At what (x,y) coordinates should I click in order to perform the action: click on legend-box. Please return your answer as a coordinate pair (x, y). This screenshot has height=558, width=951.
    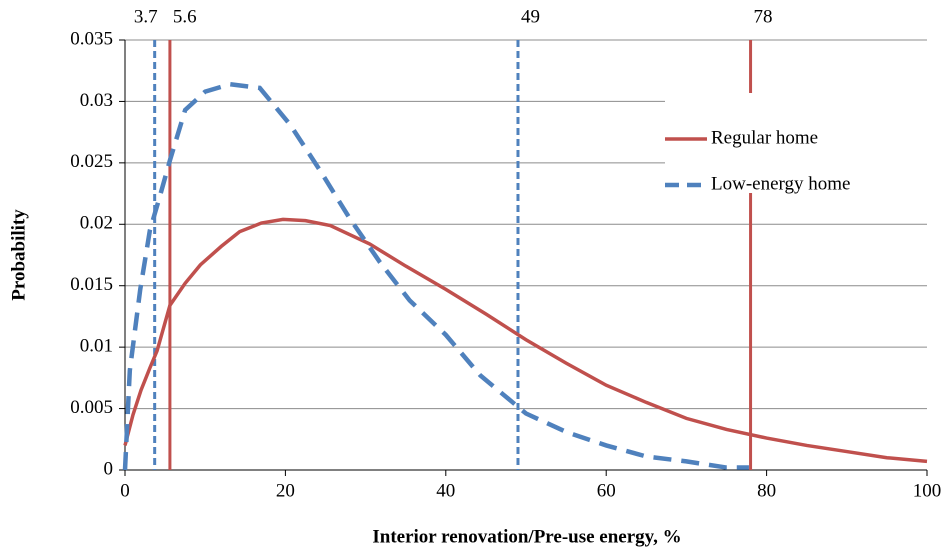
    Looking at the image, I should click on (796, 143).